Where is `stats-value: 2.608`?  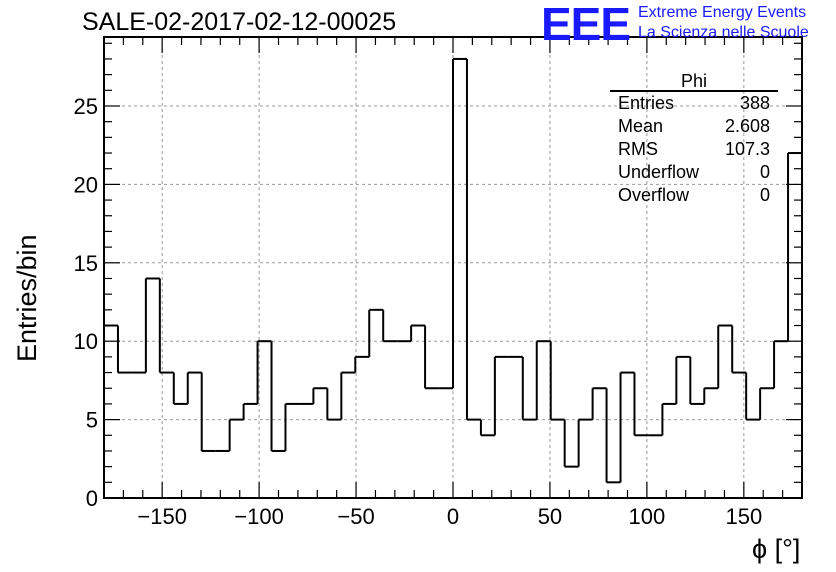
stats-value: 2.608 is located at coordinates (747, 126).